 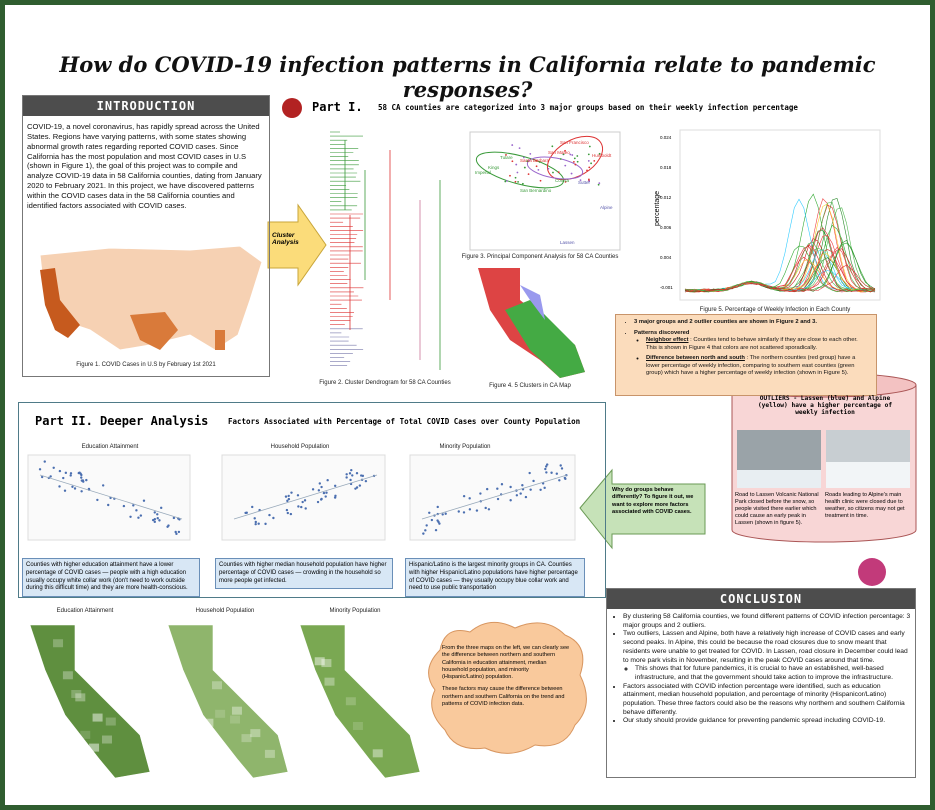 What do you see at coordinates (545, 191) in the screenshot?
I see `pca-frame` at bounding box center [545, 191].